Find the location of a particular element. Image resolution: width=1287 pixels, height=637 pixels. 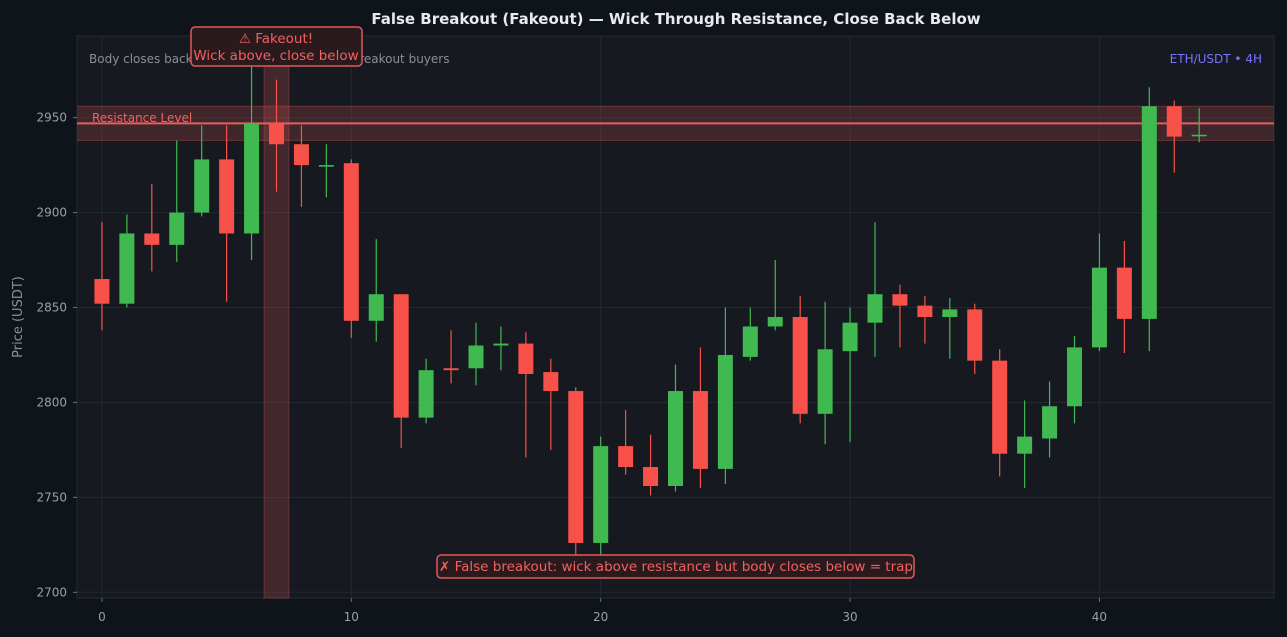

fakeout-callout-line2: Wick above, close below is located at coordinates (275, 56).